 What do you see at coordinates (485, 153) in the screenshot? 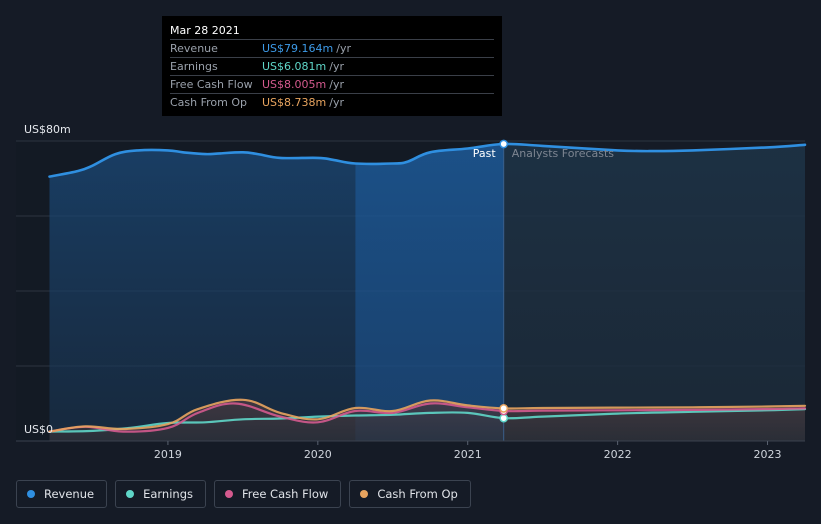
I see `past-label: Past` at bounding box center [485, 153].